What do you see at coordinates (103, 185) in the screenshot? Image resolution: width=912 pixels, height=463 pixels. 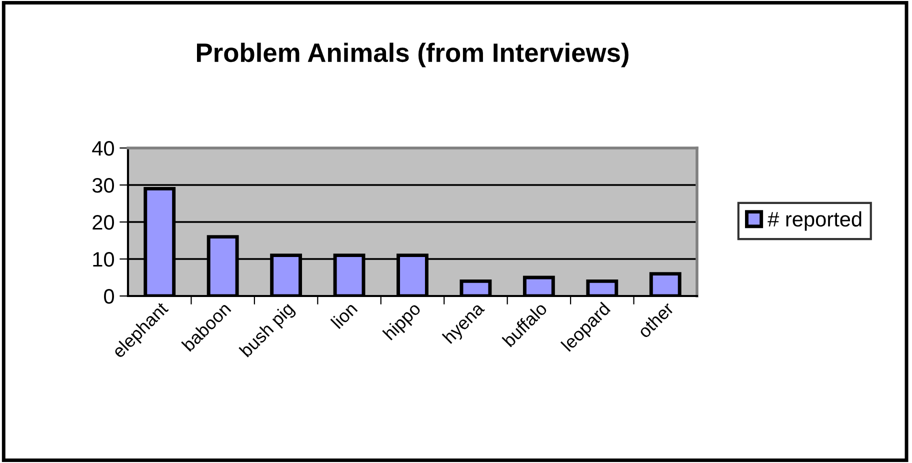 I see `y-tick-label: 30` at bounding box center [103, 185].